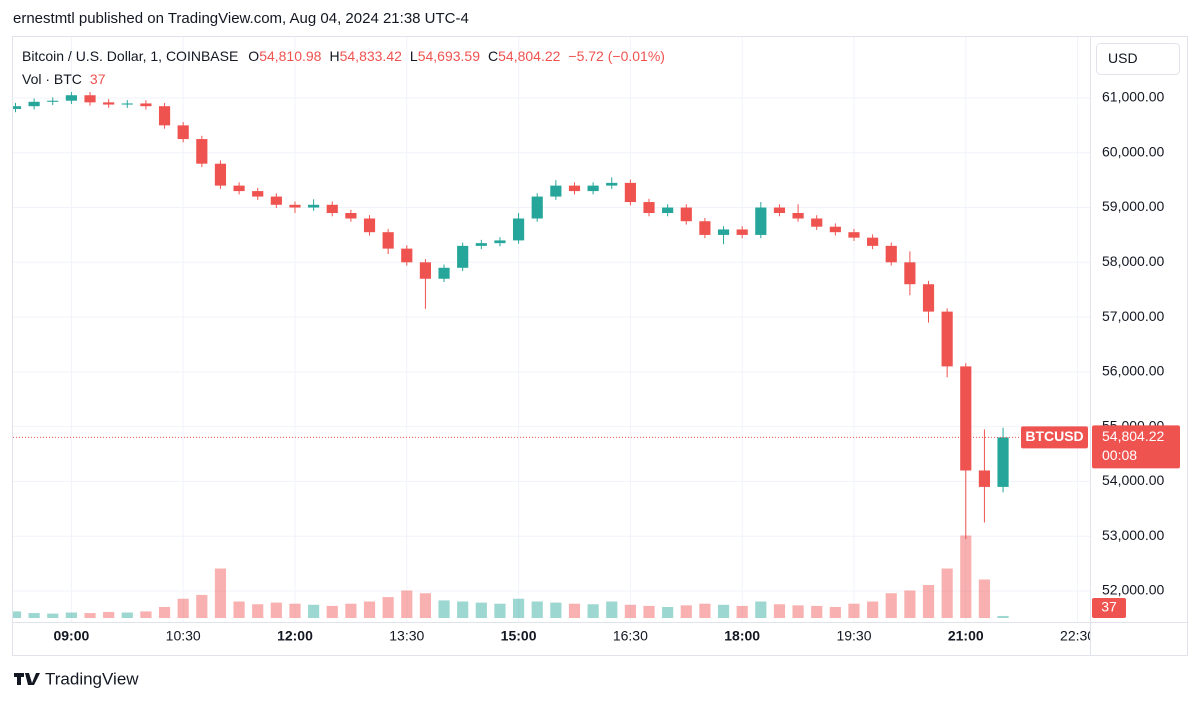  Describe the element at coordinates (1133, 436) in the screenshot. I see `price-tag-label: 54,804.22` at that location.